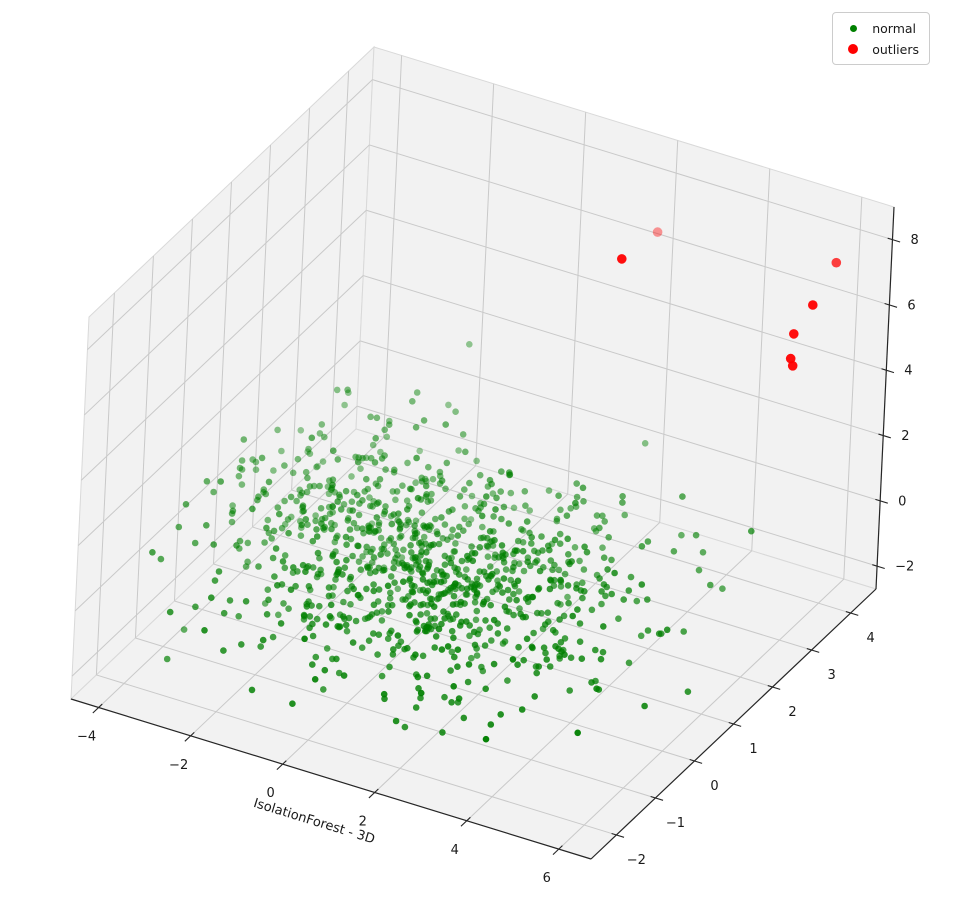 The width and height of the screenshot is (953, 923). Describe the element at coordinates (879, 28) in the screenshot. I see `legend-item-normal: normal` at that location.